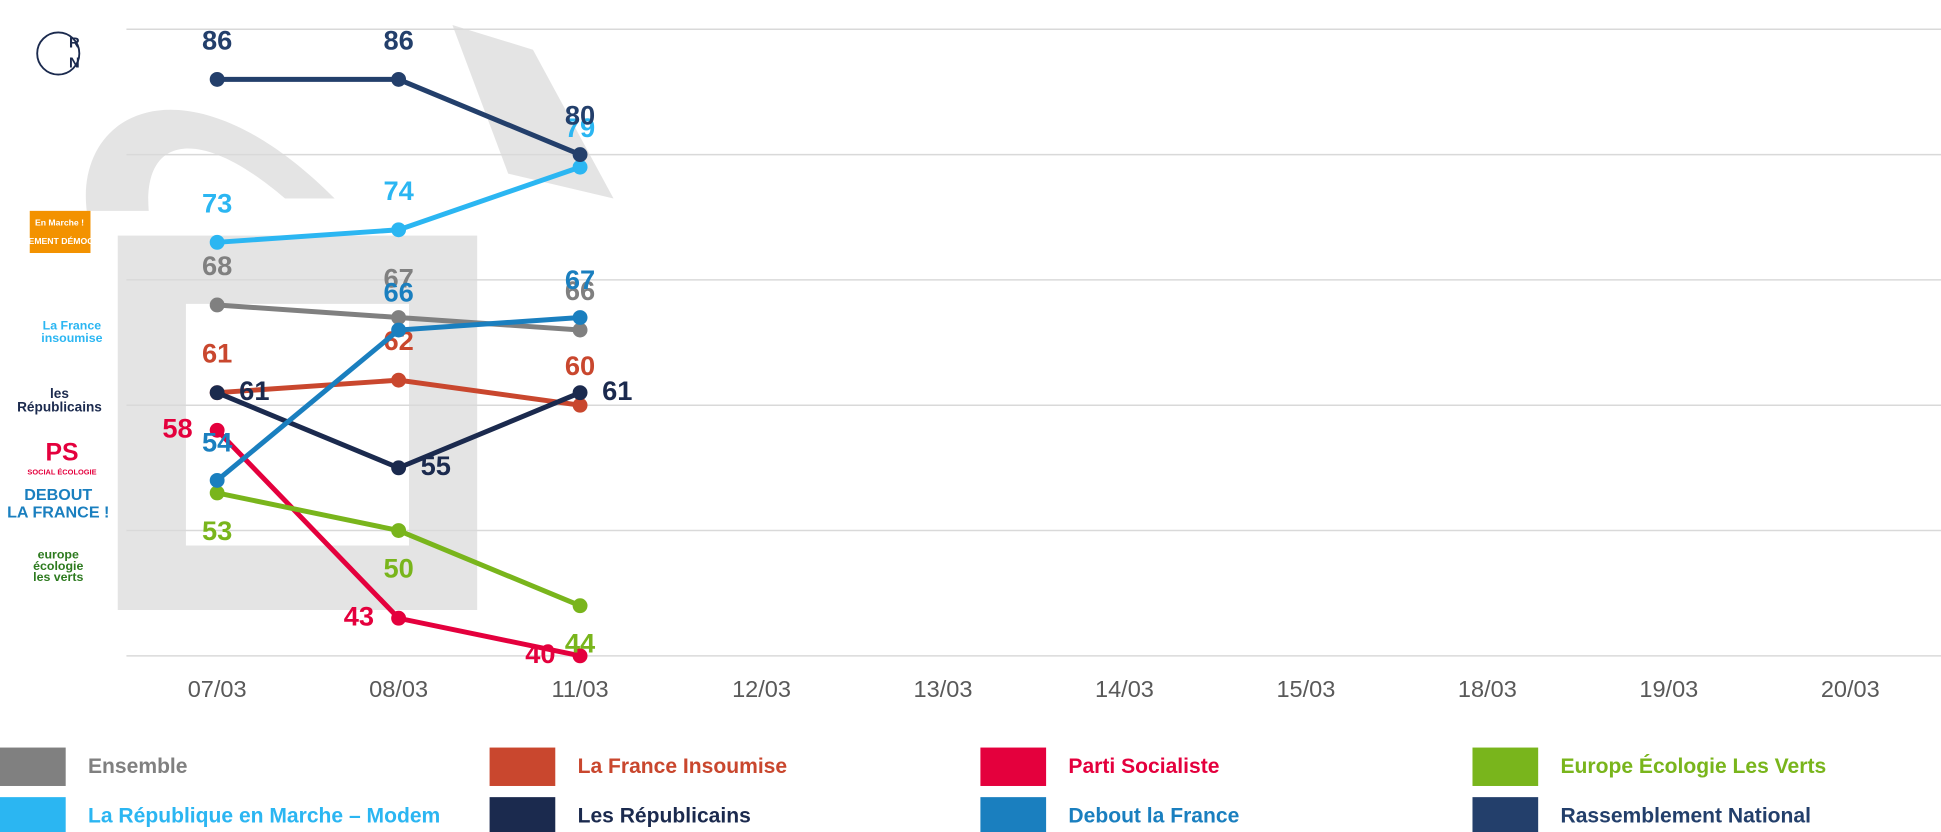  Describe the element at coordinates (398, 190) in the screenshot. I see `data-label: 74` at that location.